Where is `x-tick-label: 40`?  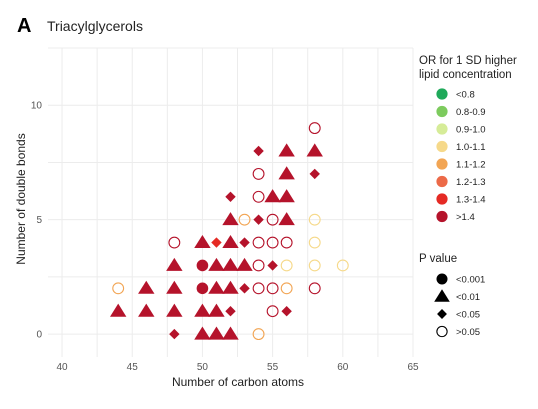
x-tick-label: 40 is located at coordinates (62, 367).